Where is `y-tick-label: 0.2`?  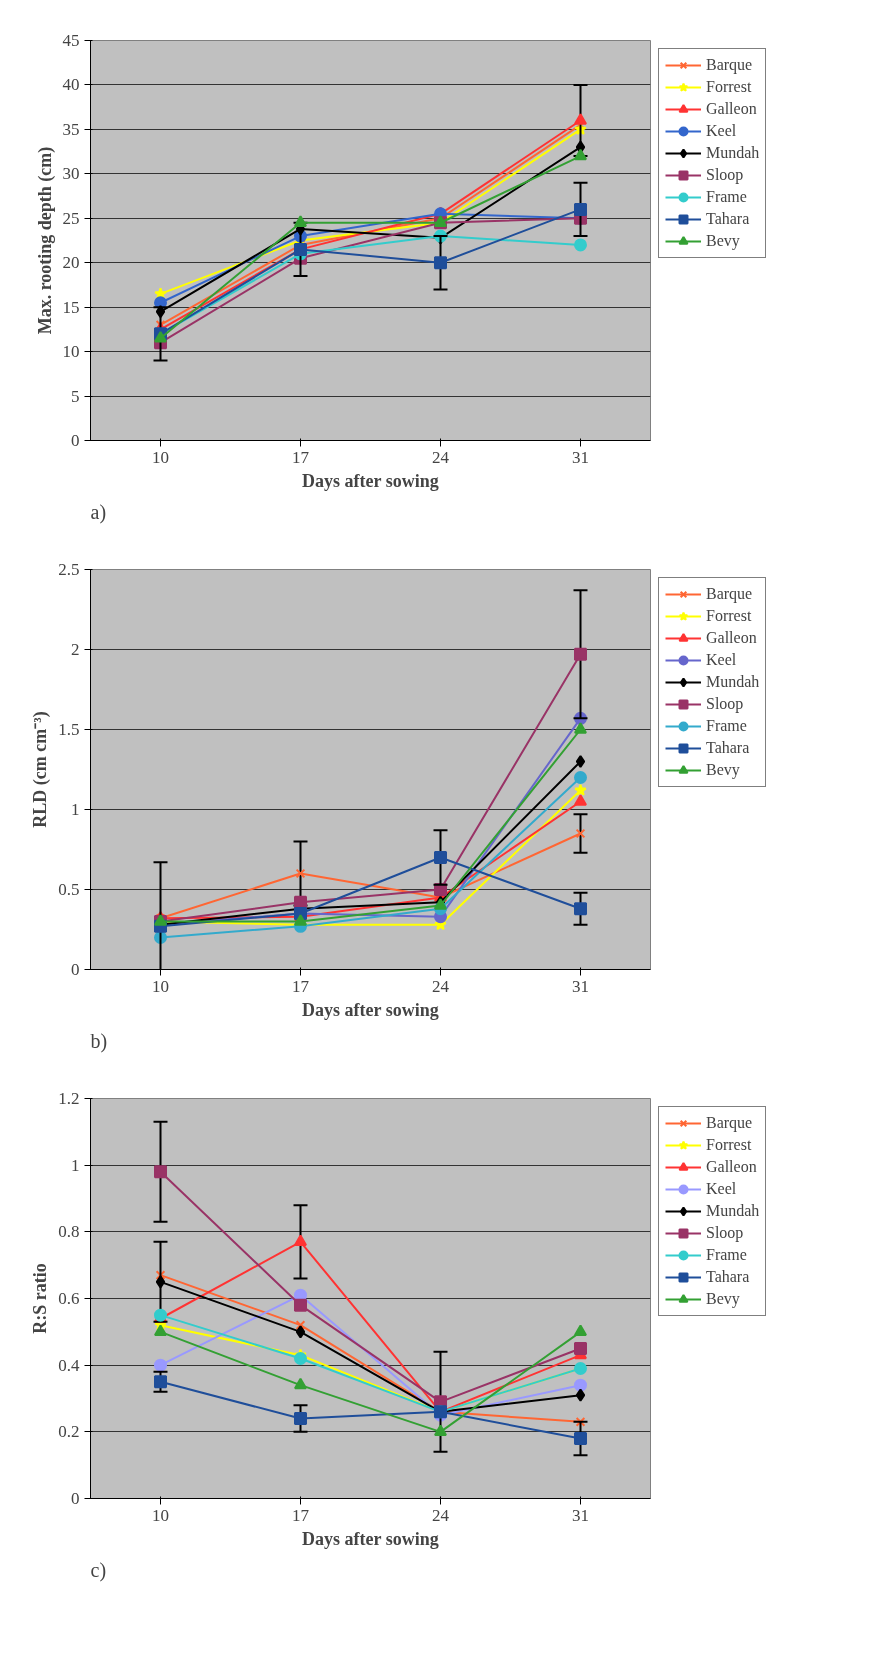
y-tick-label: 0.2 is located at coordinates (69, 1432).